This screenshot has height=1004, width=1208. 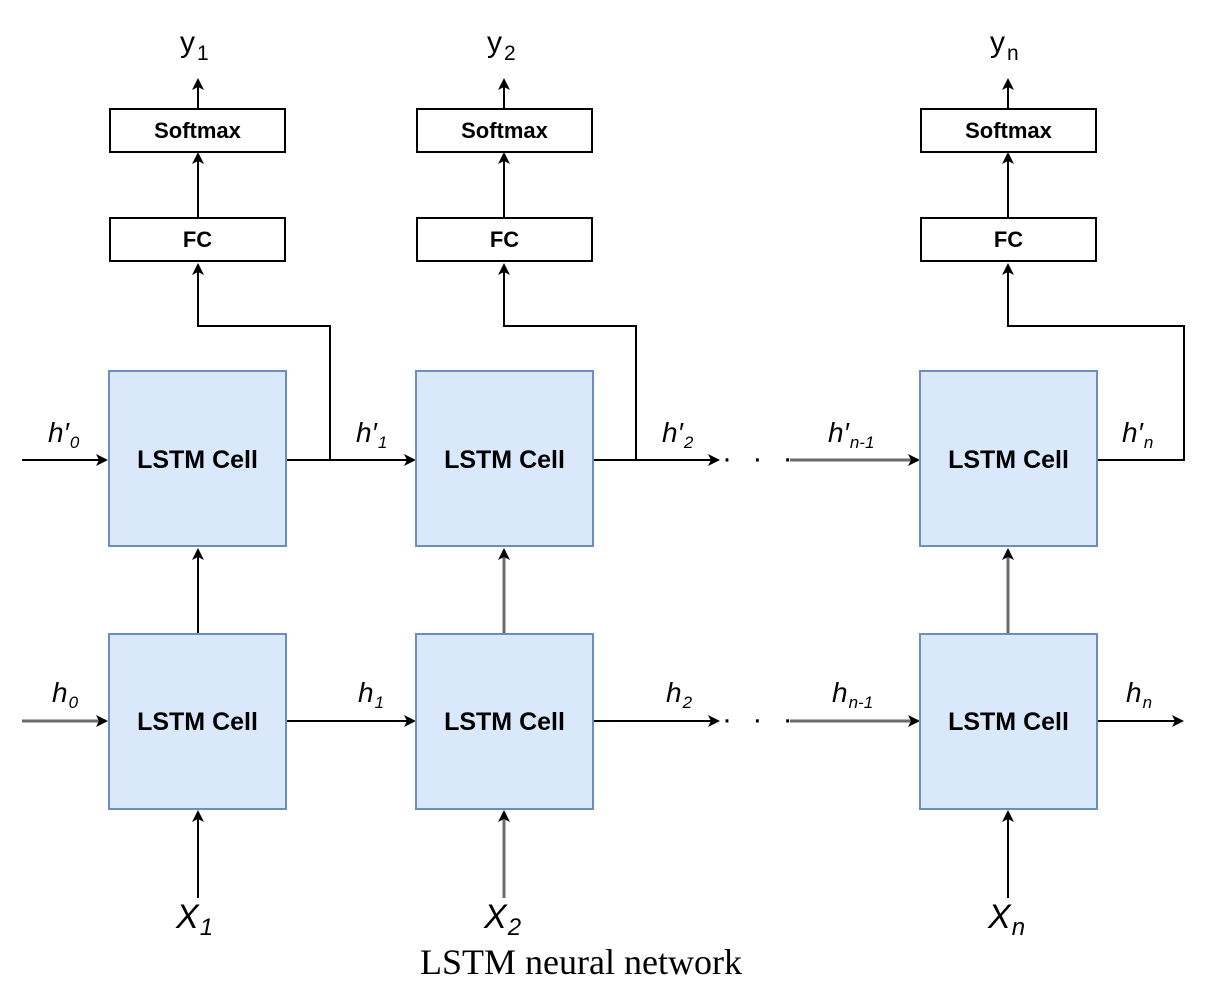 I want to click on bottom-state-label-n: hn, so click(x=1139, y=694).